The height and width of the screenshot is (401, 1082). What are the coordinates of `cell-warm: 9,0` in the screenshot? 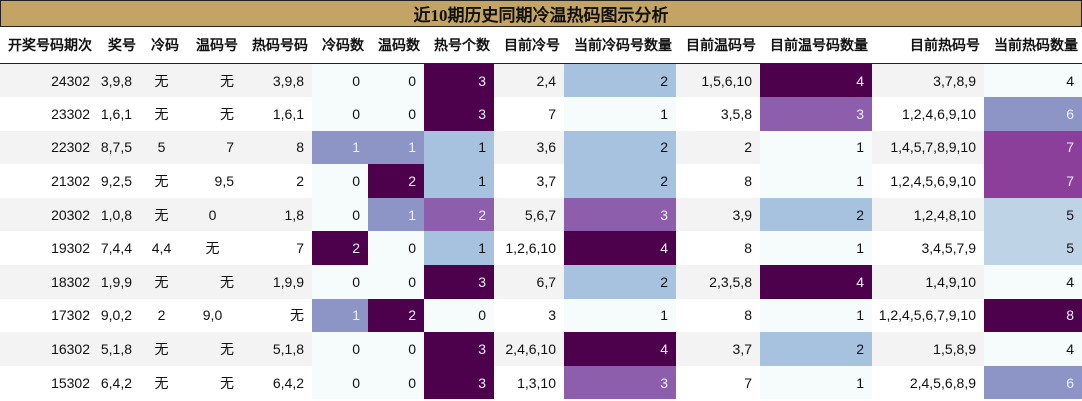 It's located at (212, 315).